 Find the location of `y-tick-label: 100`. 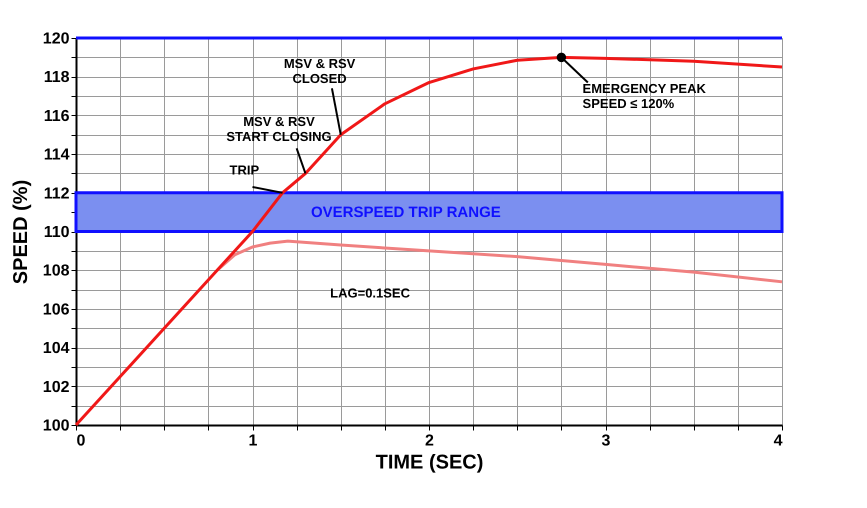

y-tick-label: 100 is located at coordinates (56, 426).